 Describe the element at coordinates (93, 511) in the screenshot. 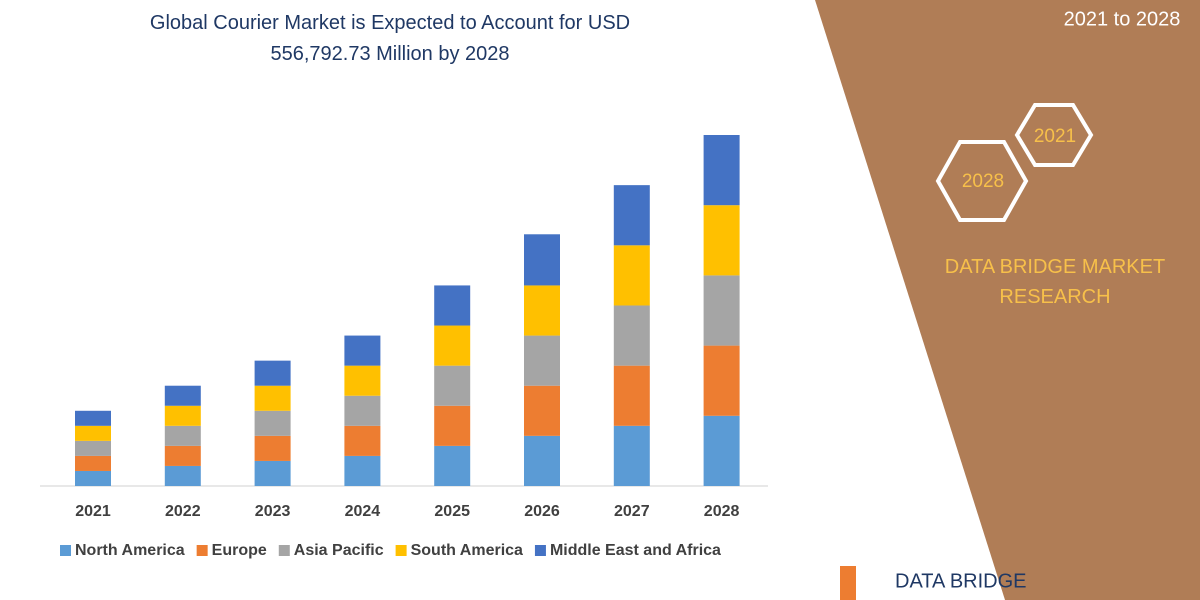

I see `x-tick-label: 2021` at that location.